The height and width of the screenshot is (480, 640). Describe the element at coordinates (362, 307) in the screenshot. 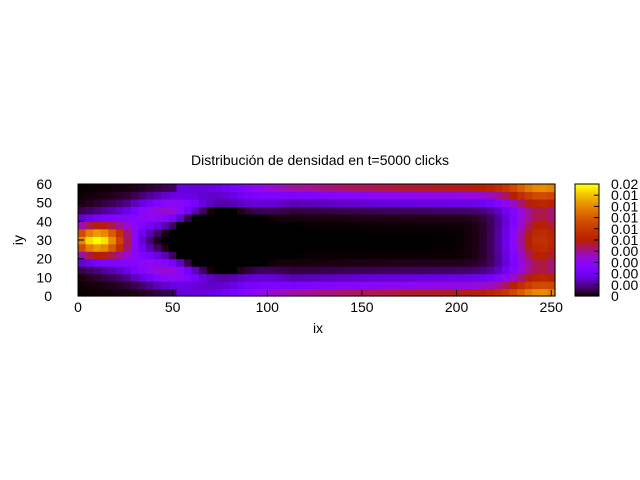

I see `x-tick-label: 150` at that location.